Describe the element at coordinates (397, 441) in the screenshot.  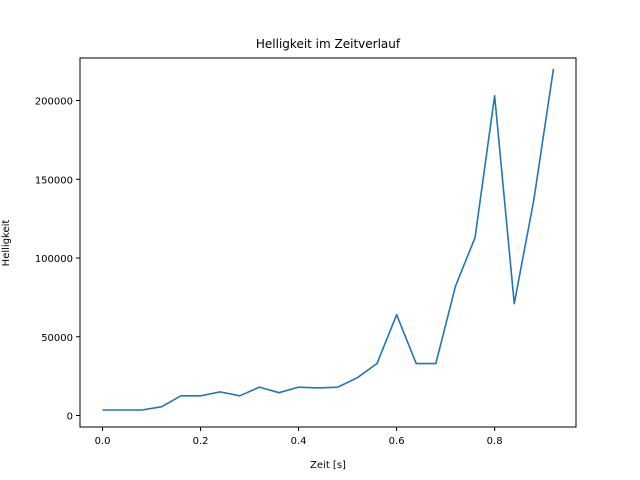
I see `x-tick-label: 0.6` at that location.